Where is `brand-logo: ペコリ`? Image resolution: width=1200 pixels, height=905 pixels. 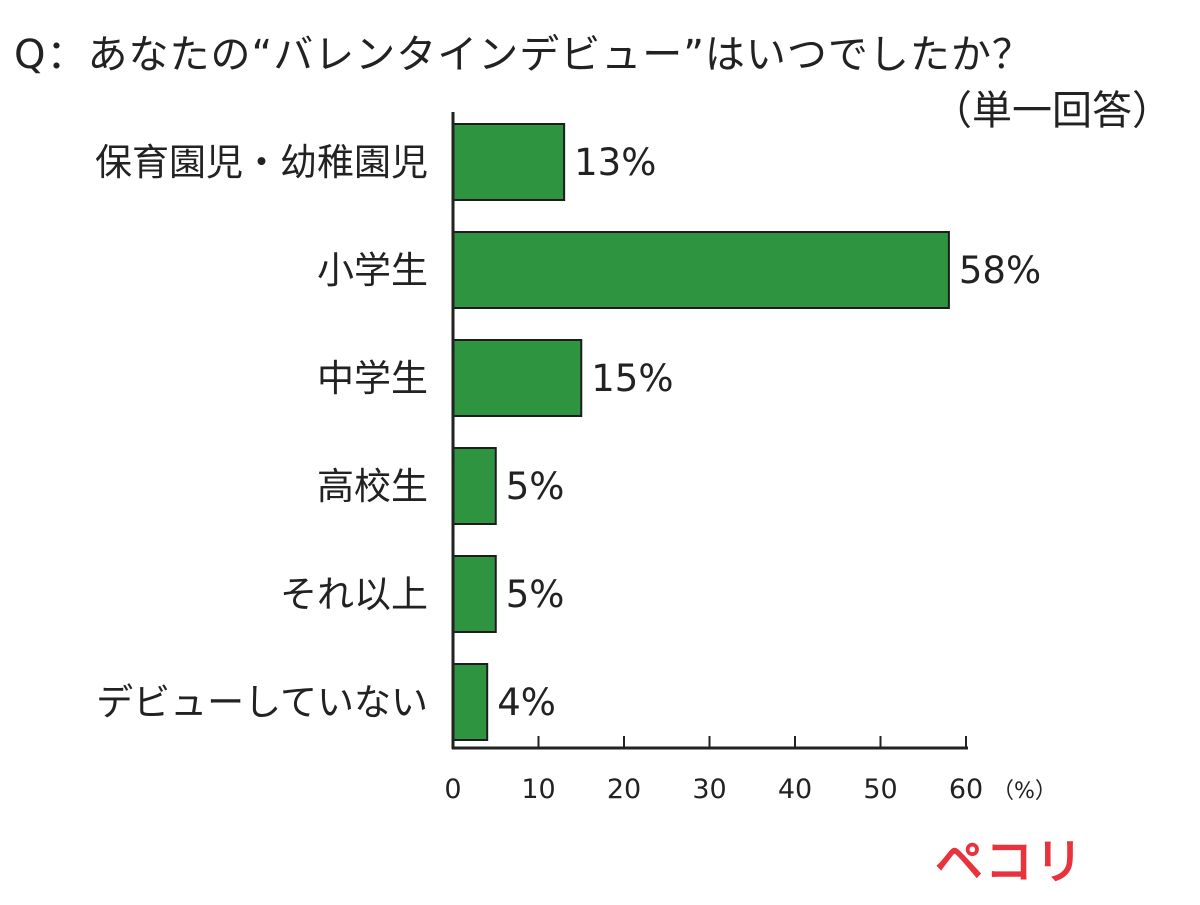 brand-logo: ペコリ is located at coordinates (1010, 862).